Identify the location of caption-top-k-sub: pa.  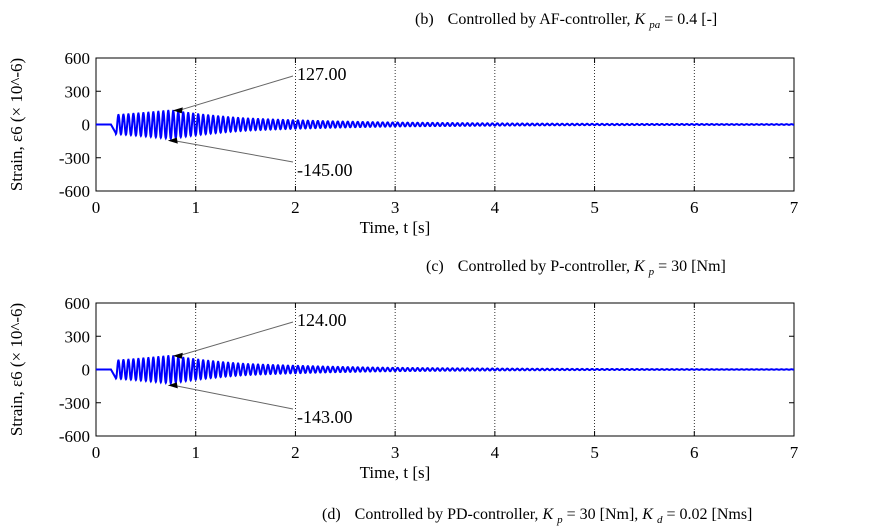
(654, 25).